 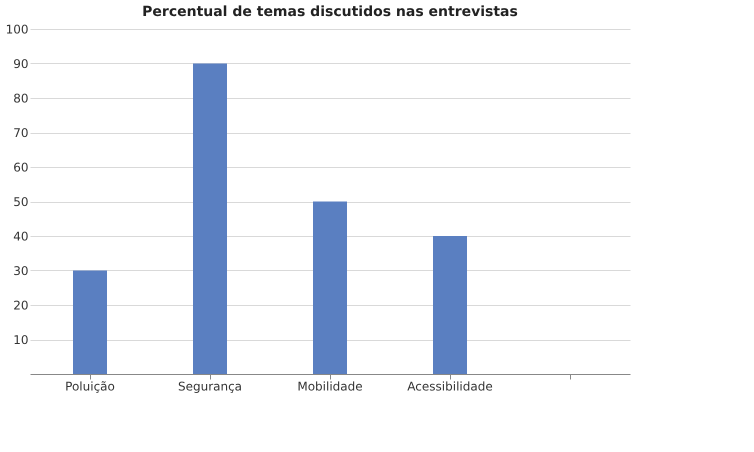 I want to click on x-tick-label: Mobilidade, so click(x=330, y=387).